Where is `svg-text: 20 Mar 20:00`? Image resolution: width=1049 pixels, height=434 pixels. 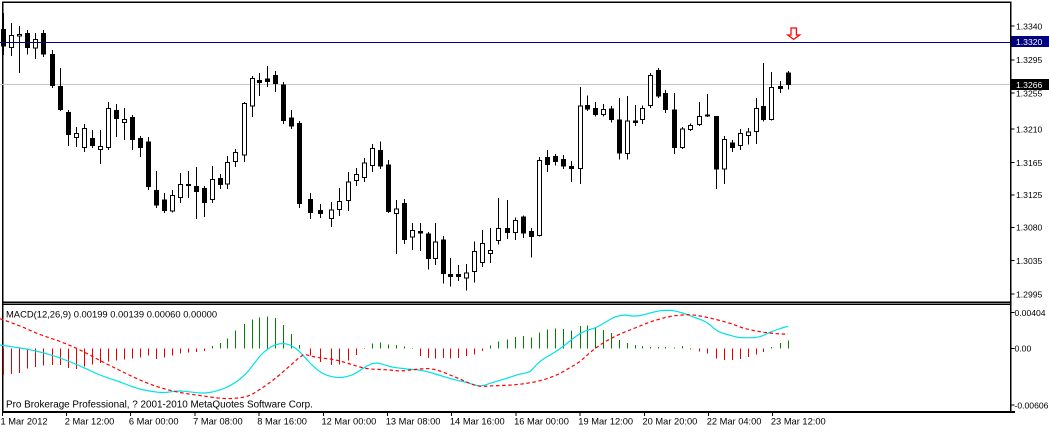
svg-text: 20 Mar 20:00 is located at coordinates (670, 421).